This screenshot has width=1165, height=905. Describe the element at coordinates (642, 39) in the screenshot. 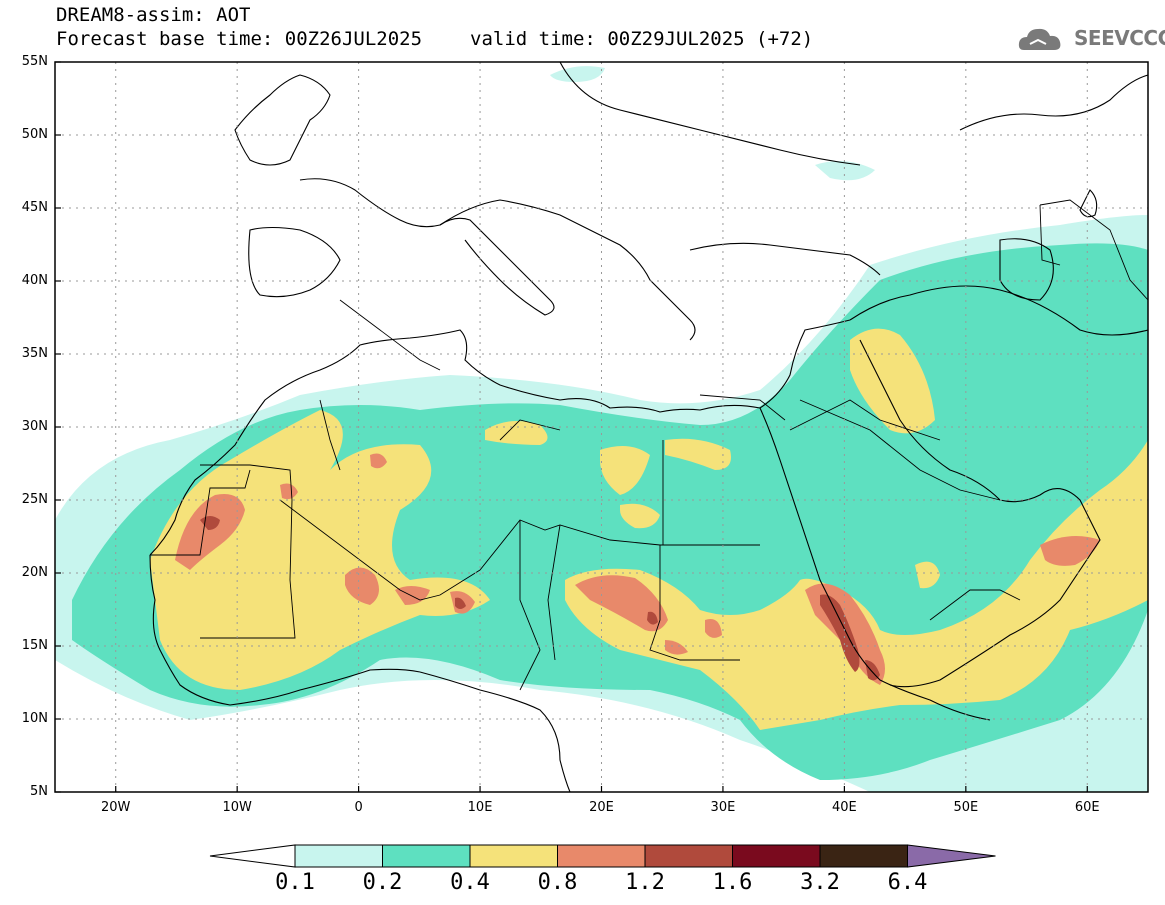

I see `valid-time: valid time: 00Z29JUL2025 (+72)` at that location.